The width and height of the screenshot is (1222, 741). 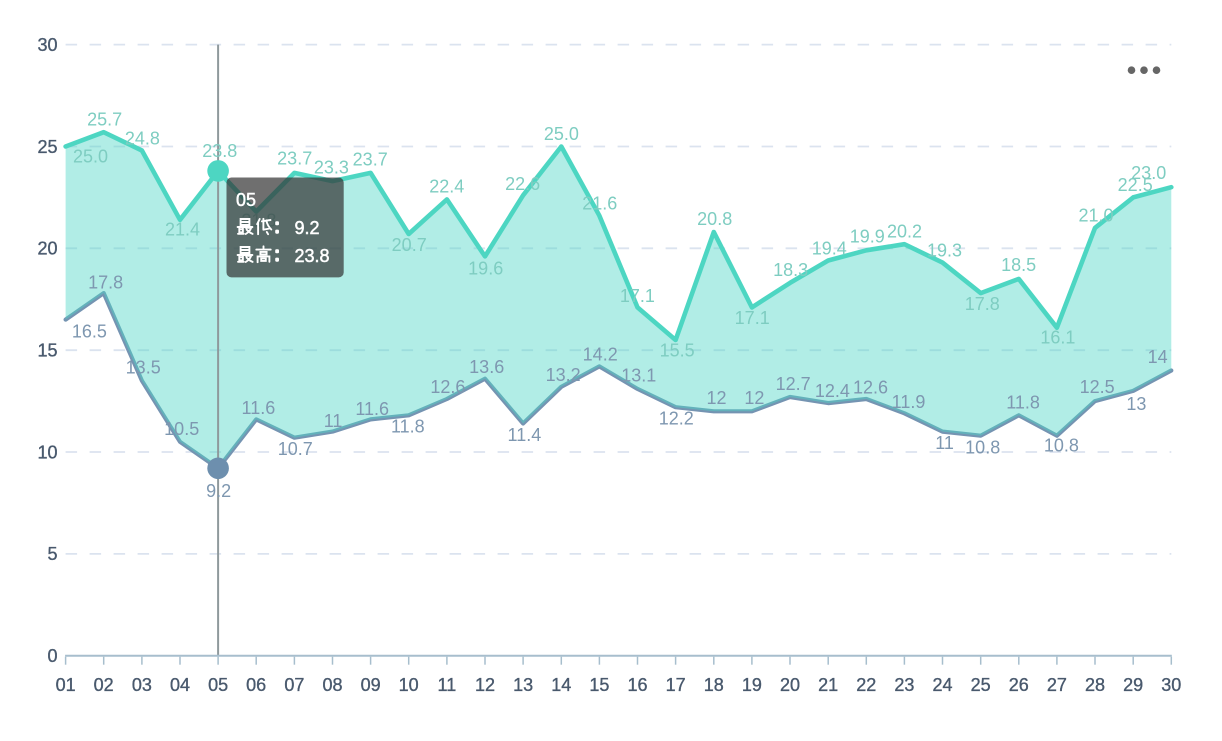 What do you see at coordinates (104, 120) in the screenshot?
I see `svg-text: 25.7` at bounding box center [104, 120].